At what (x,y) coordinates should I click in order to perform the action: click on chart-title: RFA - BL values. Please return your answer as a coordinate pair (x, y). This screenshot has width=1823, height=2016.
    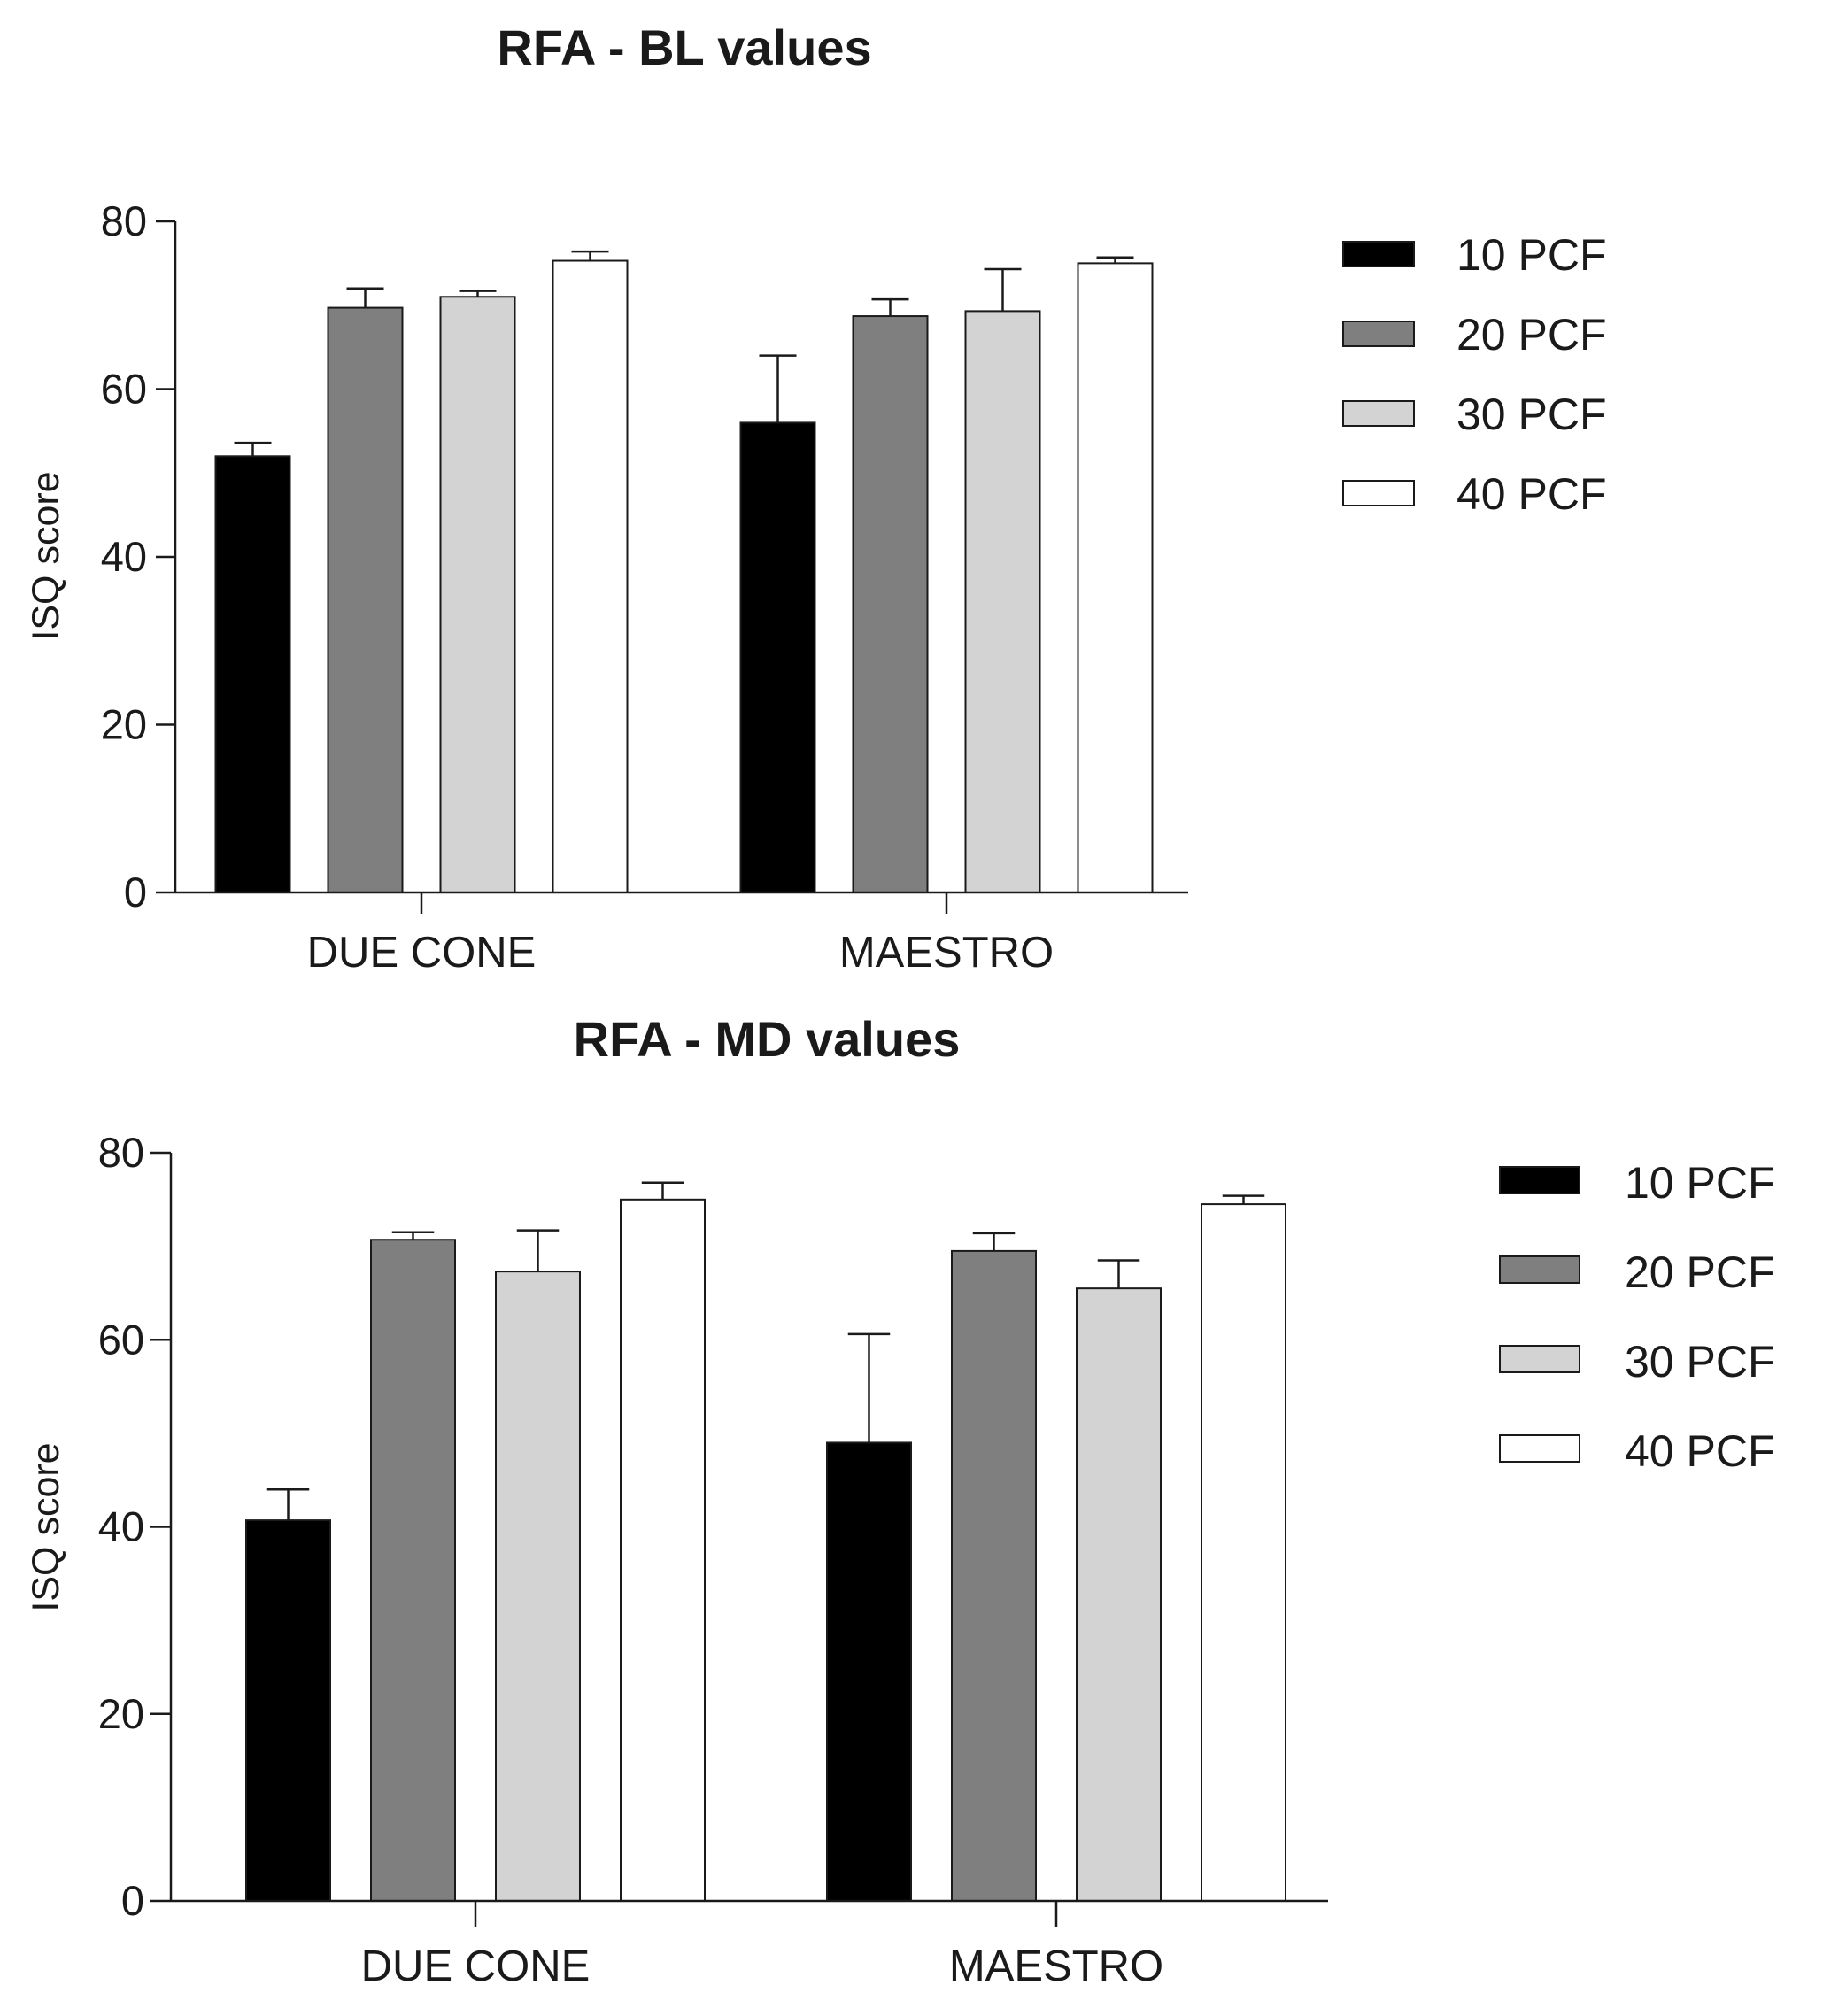
    Looking at the image, I should click on (684, 47).